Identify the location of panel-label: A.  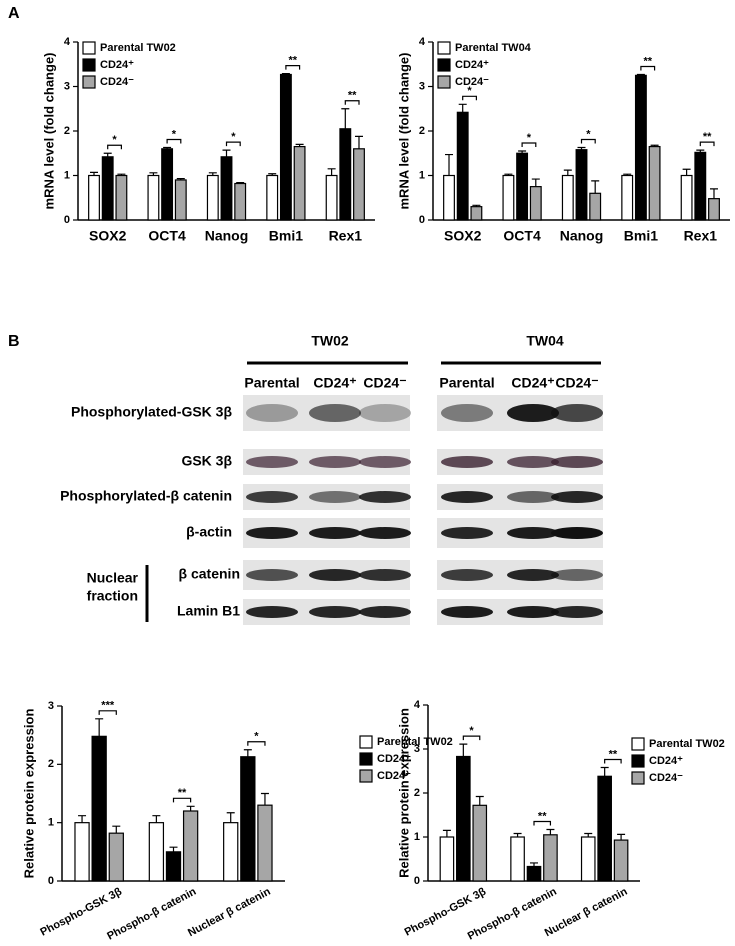
(14, 13).